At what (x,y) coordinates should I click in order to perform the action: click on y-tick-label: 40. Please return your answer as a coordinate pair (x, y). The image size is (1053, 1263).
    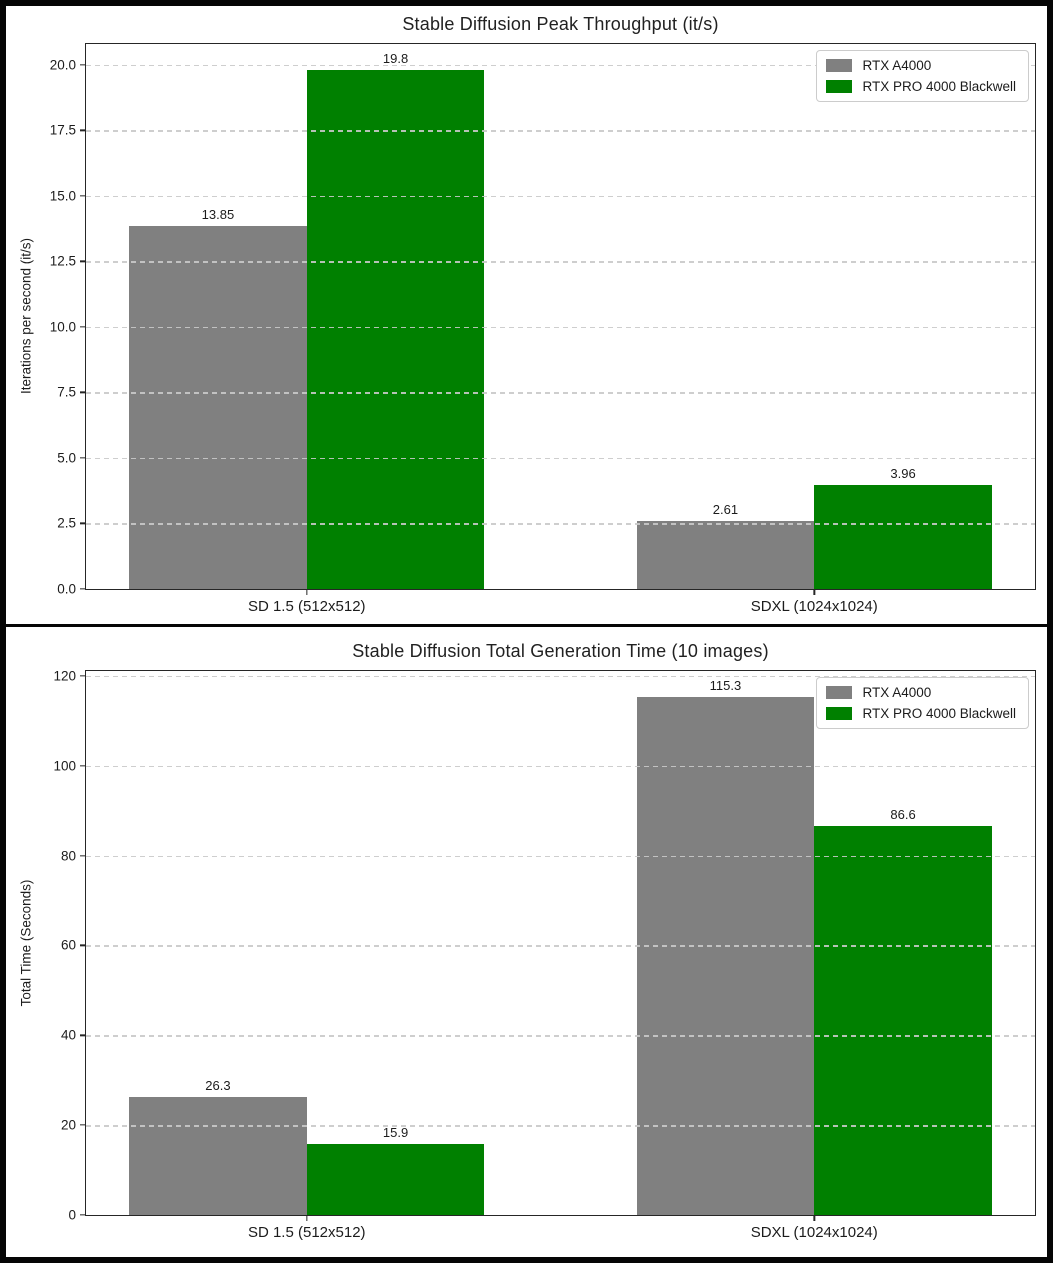
    Looking at the image, I should click on (68, 1035).